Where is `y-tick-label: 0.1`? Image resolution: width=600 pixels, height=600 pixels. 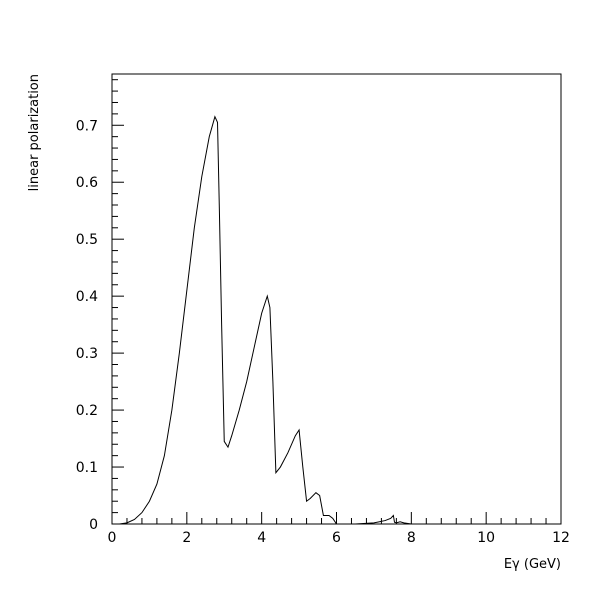
y-tick-label: 0.1 is located at coordinates (87, 468).